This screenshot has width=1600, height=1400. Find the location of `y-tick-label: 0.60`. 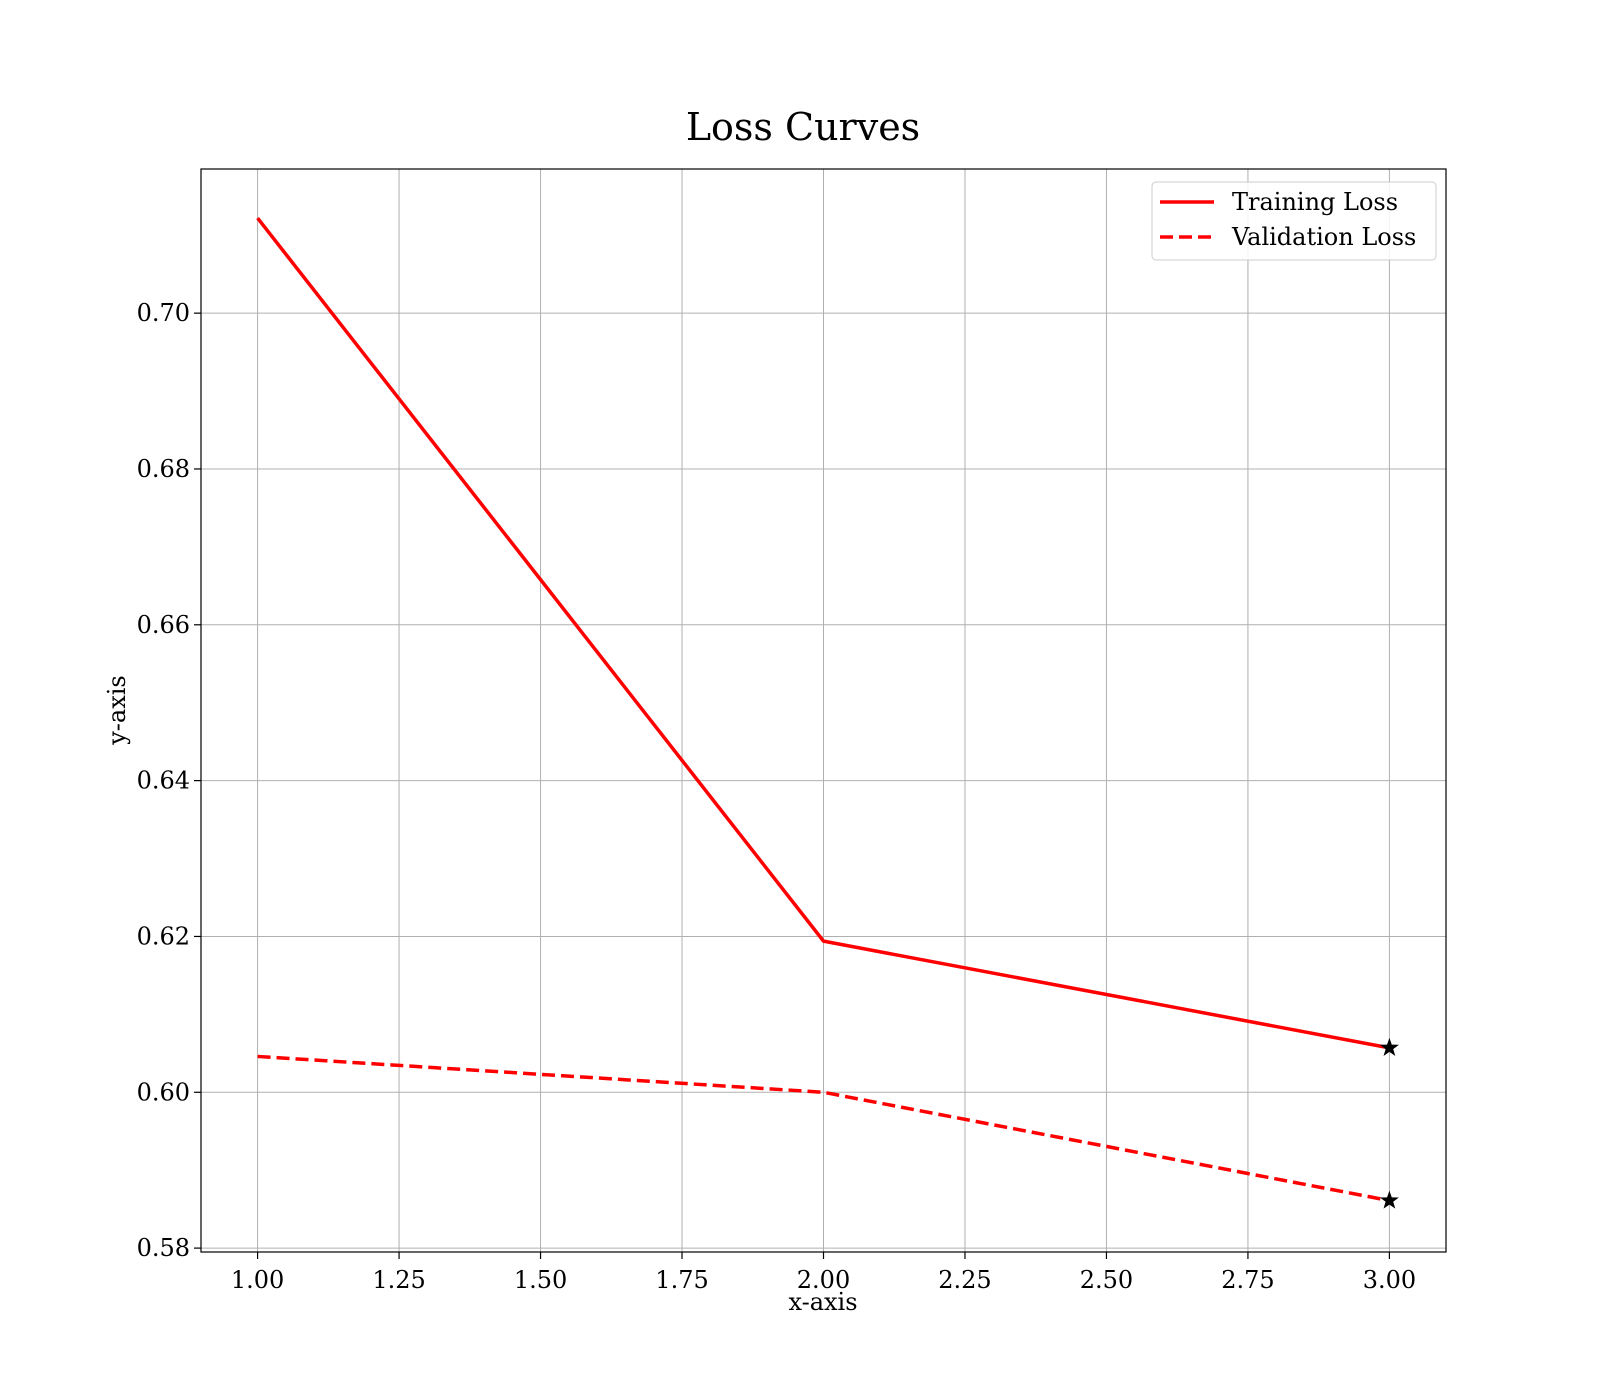

y-tick-label: 0.60 is located at coordinates (163, 1092).